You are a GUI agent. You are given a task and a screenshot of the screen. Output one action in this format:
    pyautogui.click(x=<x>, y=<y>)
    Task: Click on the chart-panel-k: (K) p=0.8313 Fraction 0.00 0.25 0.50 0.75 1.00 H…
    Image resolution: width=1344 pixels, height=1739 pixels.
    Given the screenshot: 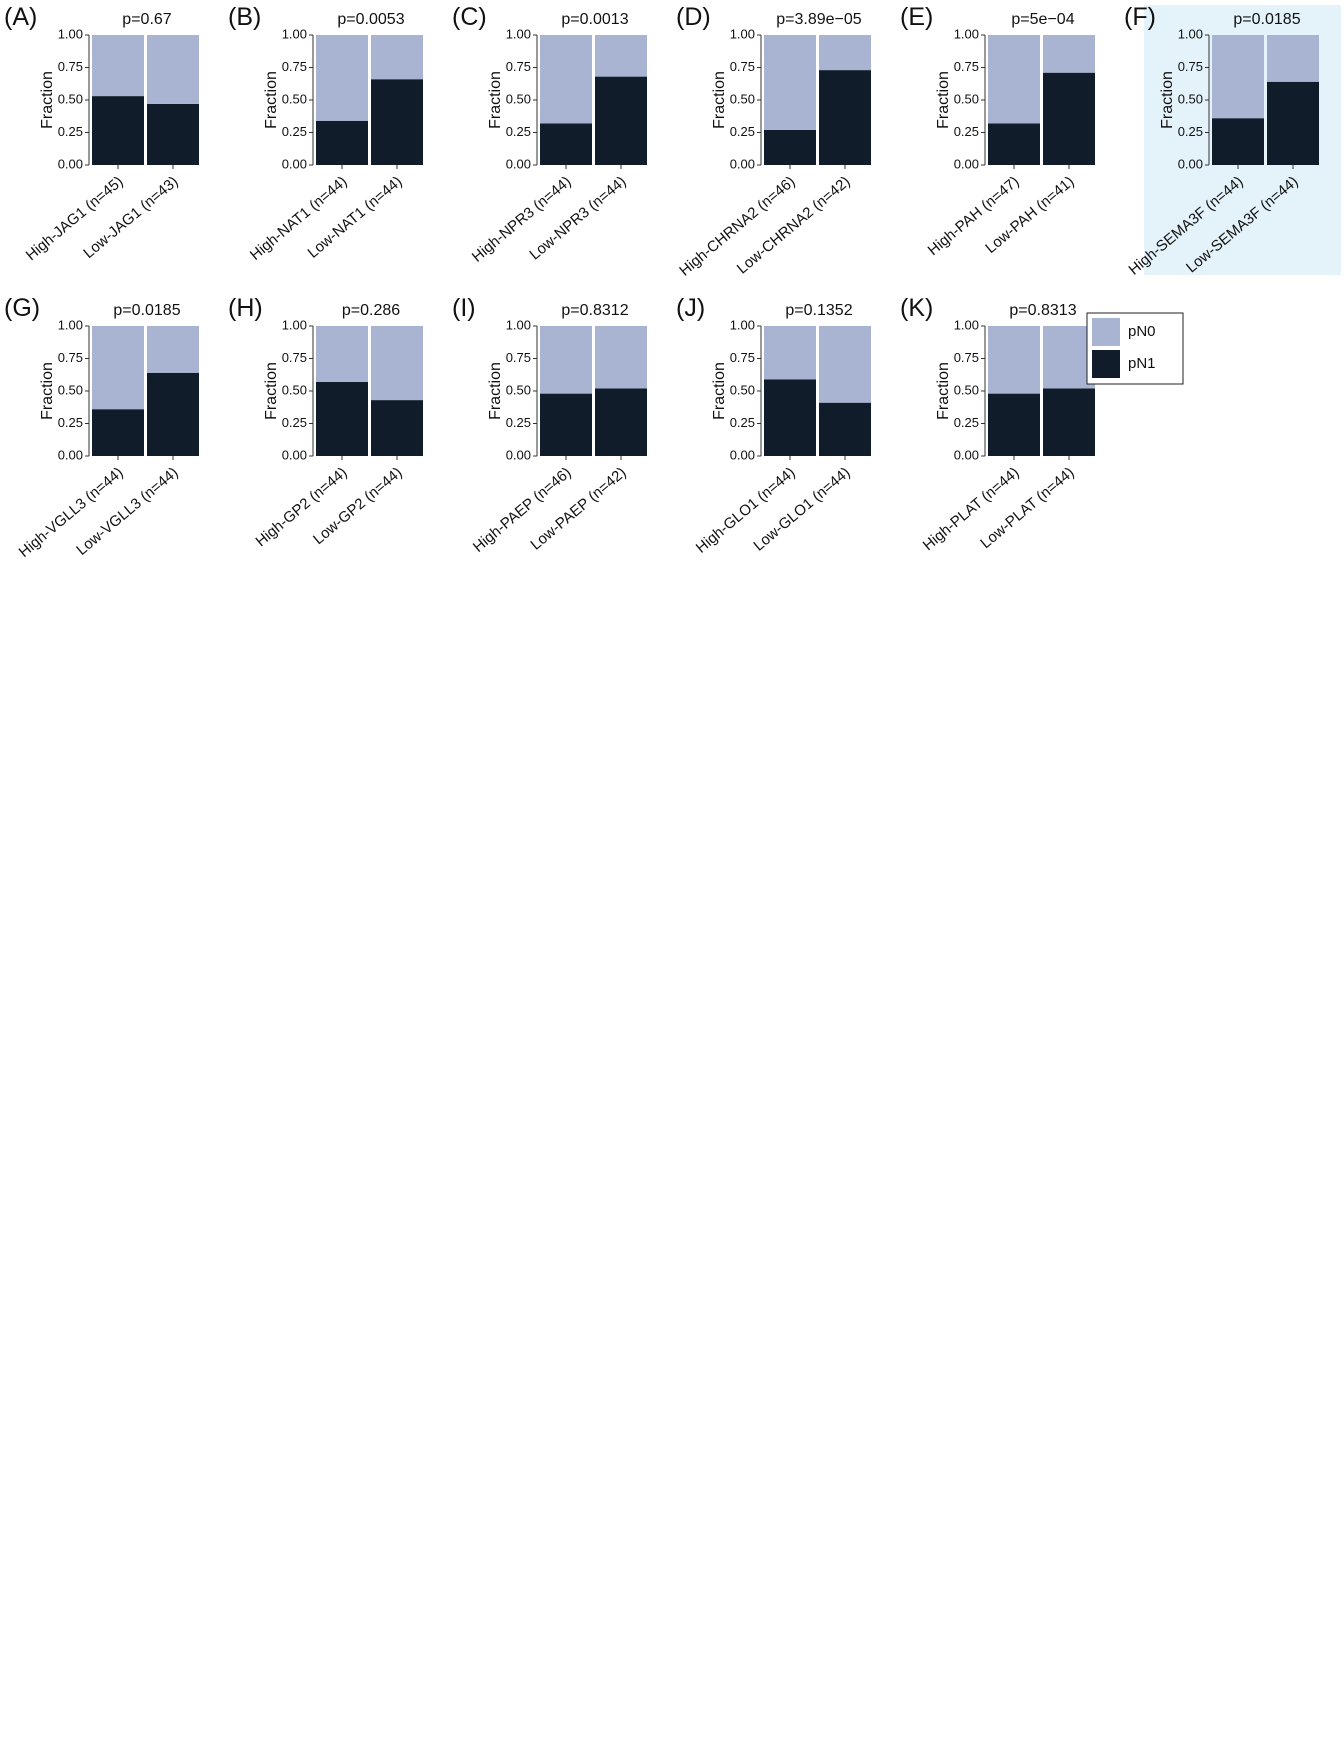 What is the action you would take?
    pyautogui.click(x=997, y=424)
    